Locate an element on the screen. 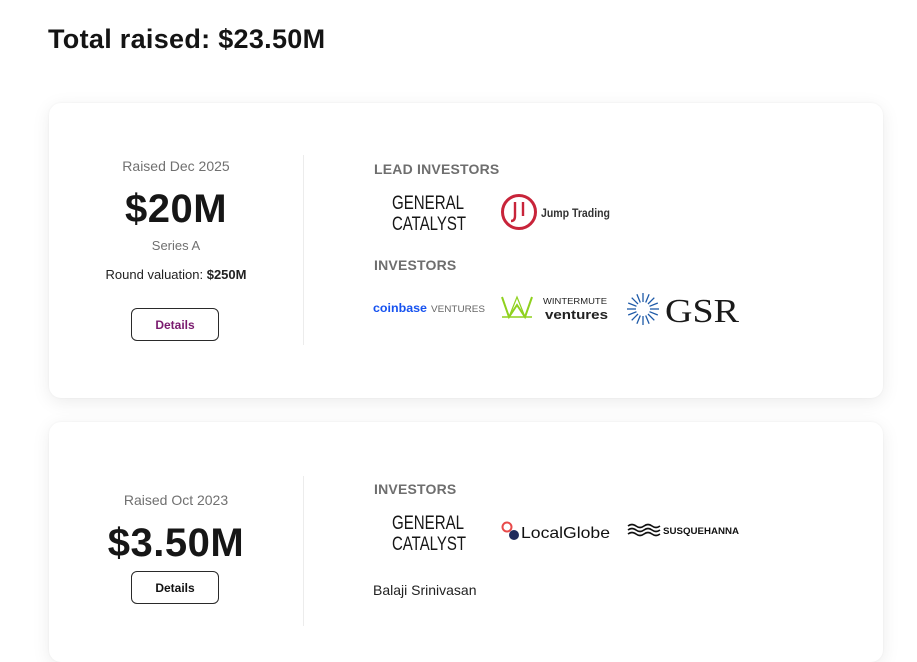 Image resolution: width=917 pixels, height=662 pixels. raised-date: Raised Dec 2025 is located at coordinates (176, 166).